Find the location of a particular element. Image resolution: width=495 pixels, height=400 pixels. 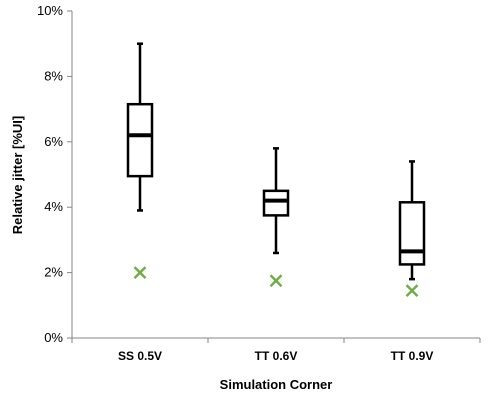

y-tick-label: 8% is located at coordinates (53, 75).